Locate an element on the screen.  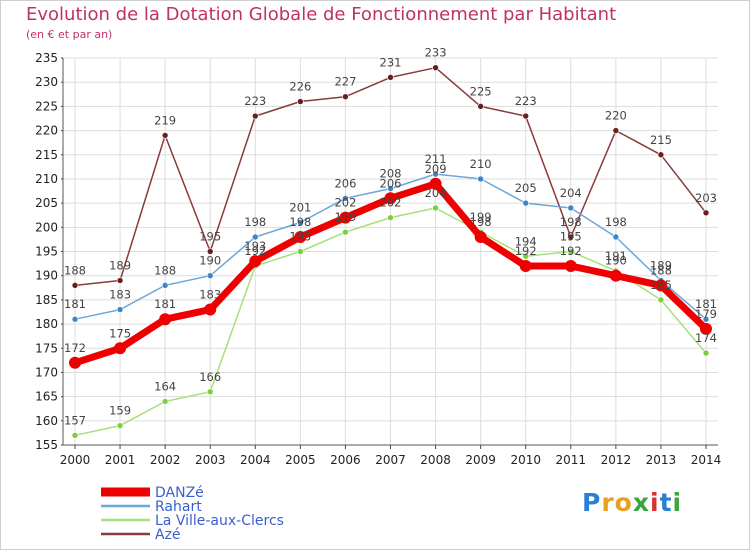
data-label: 231 is located at coordinates (391, 62).